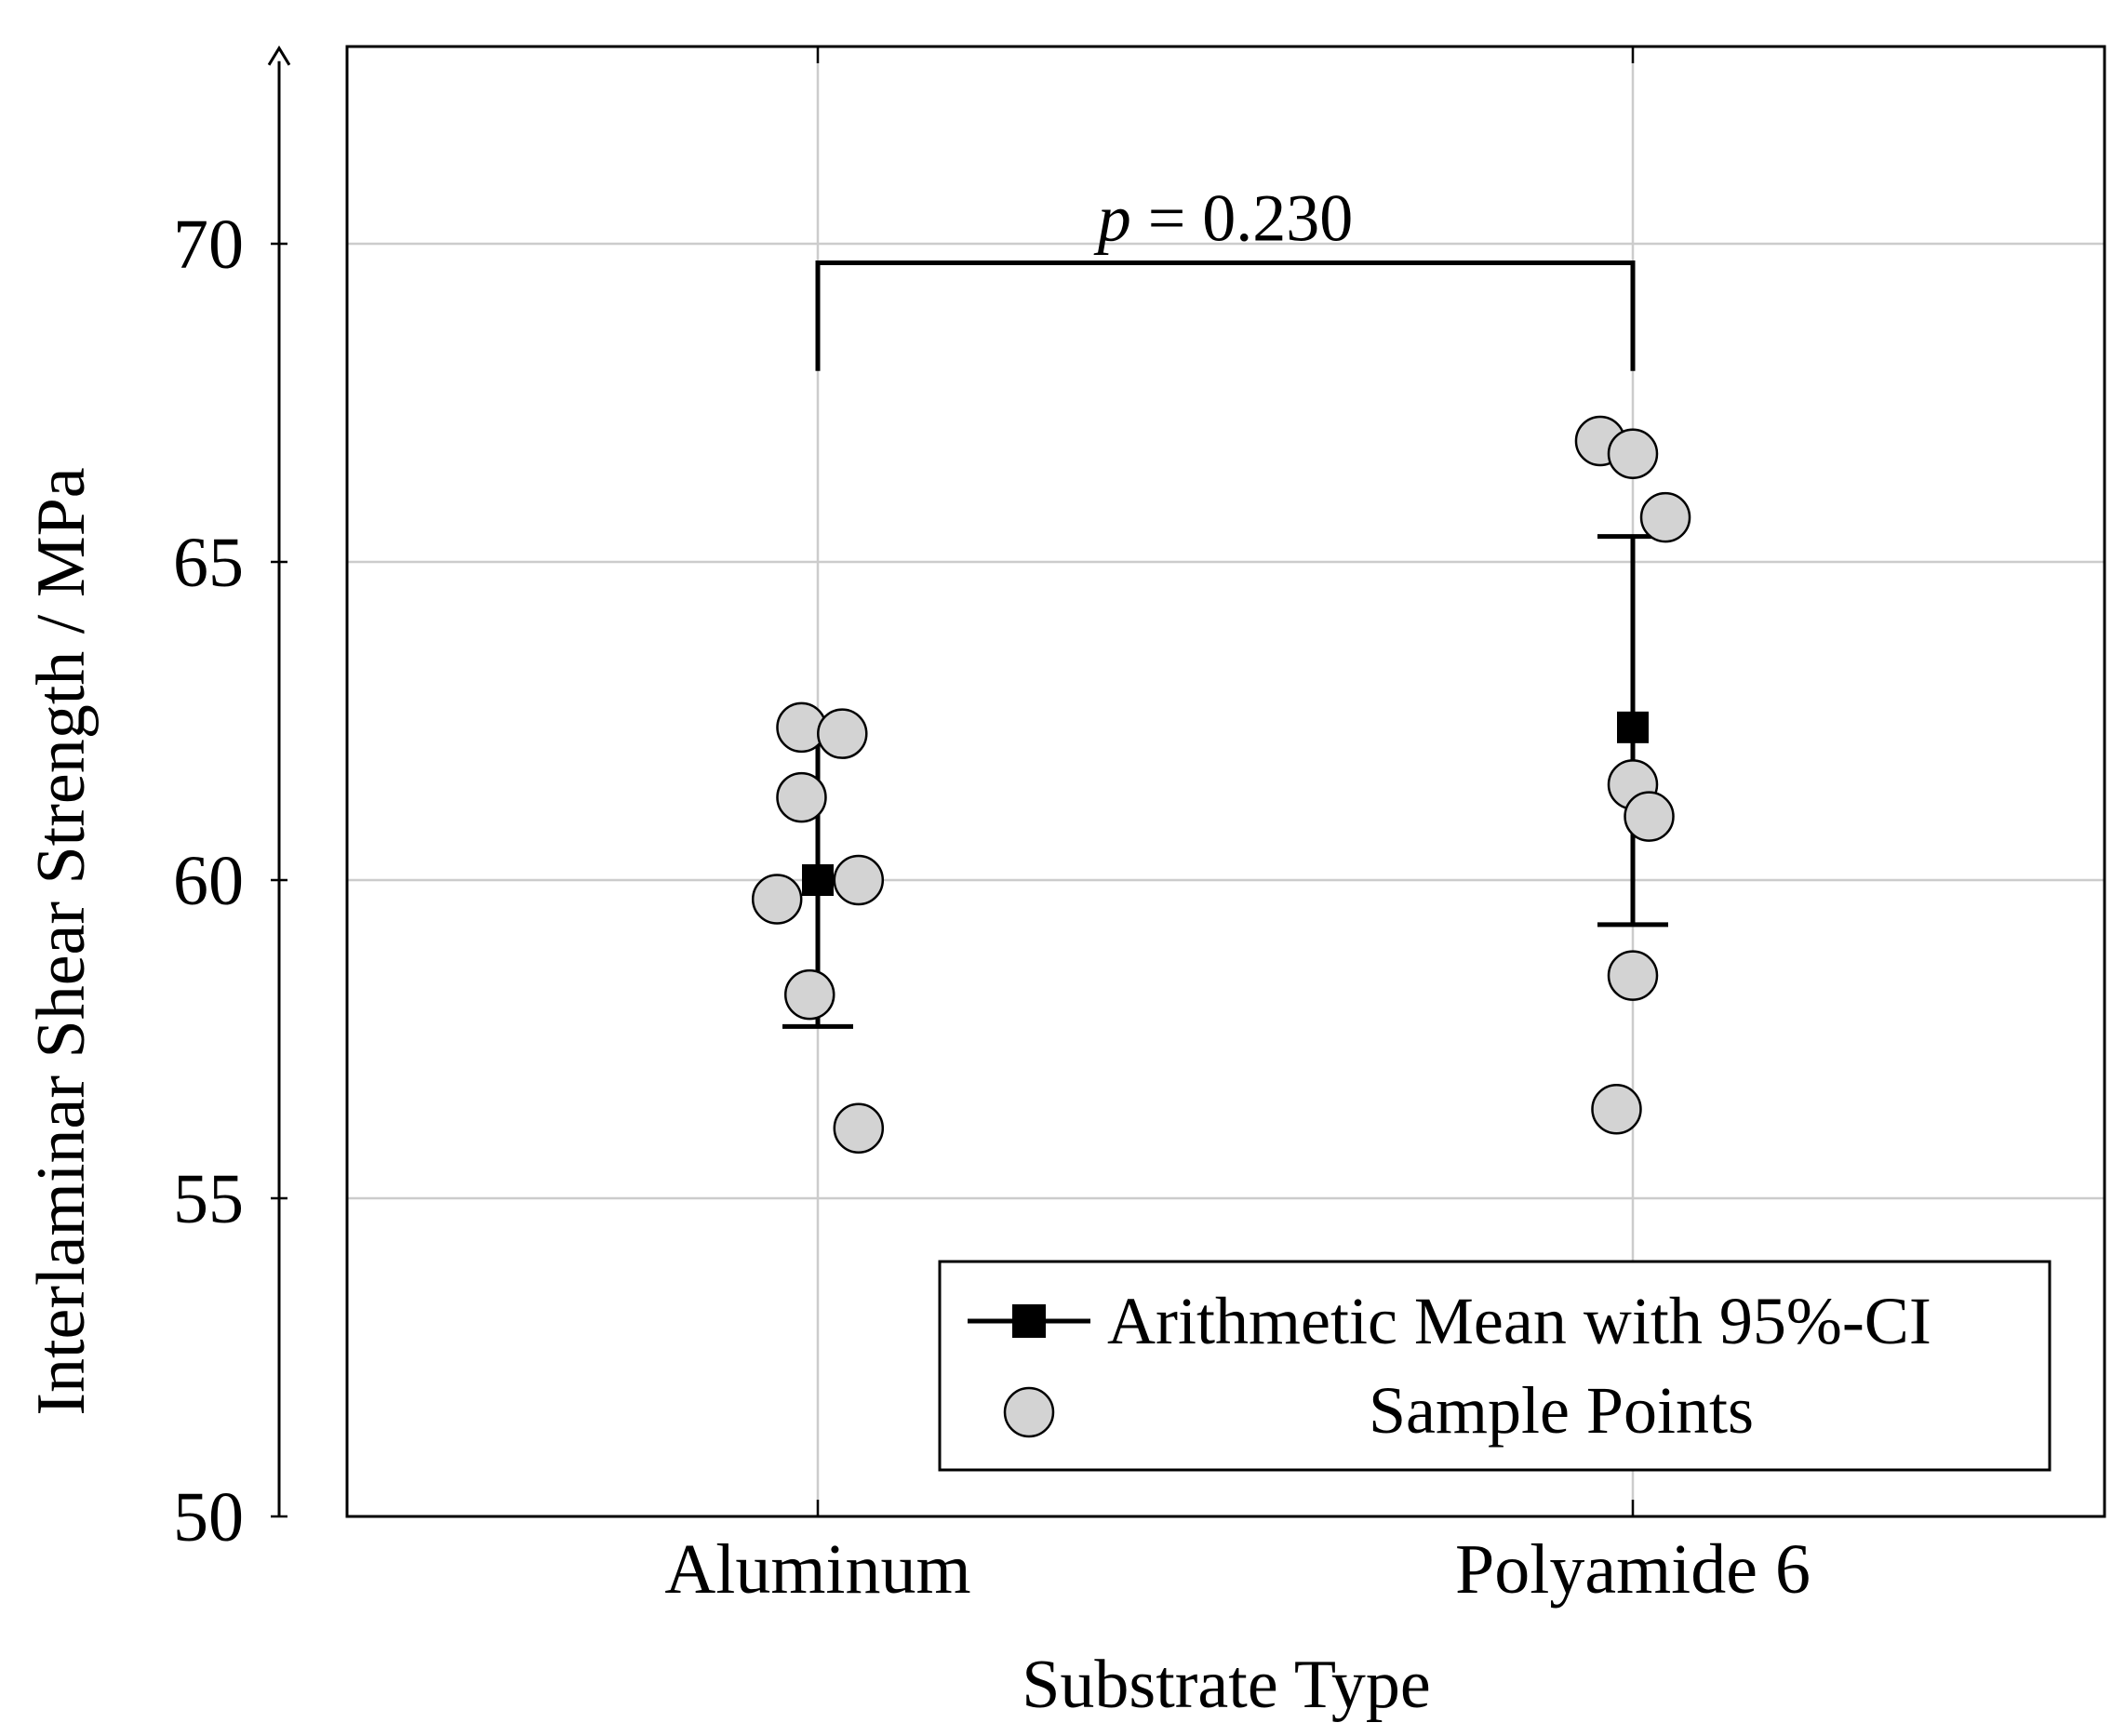  What do you see at coordinates (1561, 1411) in the screenshot?
I see `legend-points-label: Sample Points` at bounding box center [1561, 1411].